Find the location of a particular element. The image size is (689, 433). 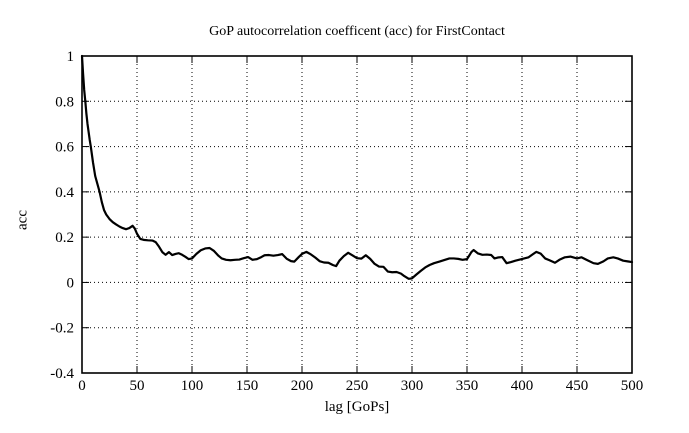

y-tick-label: 0.2 is located at coordinates (64, 238).